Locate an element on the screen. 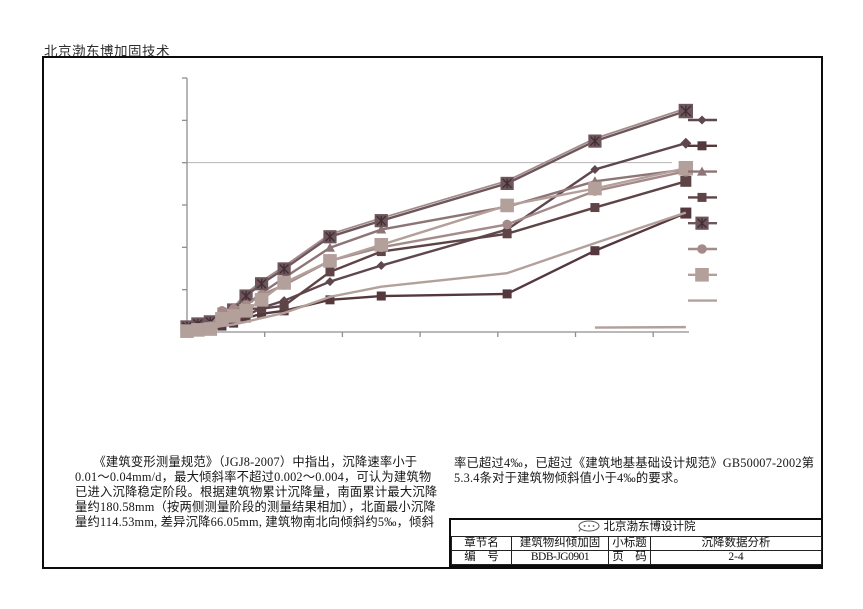  institute-cell: 北京渤东博设计院 is located at coordinates (636, 528).